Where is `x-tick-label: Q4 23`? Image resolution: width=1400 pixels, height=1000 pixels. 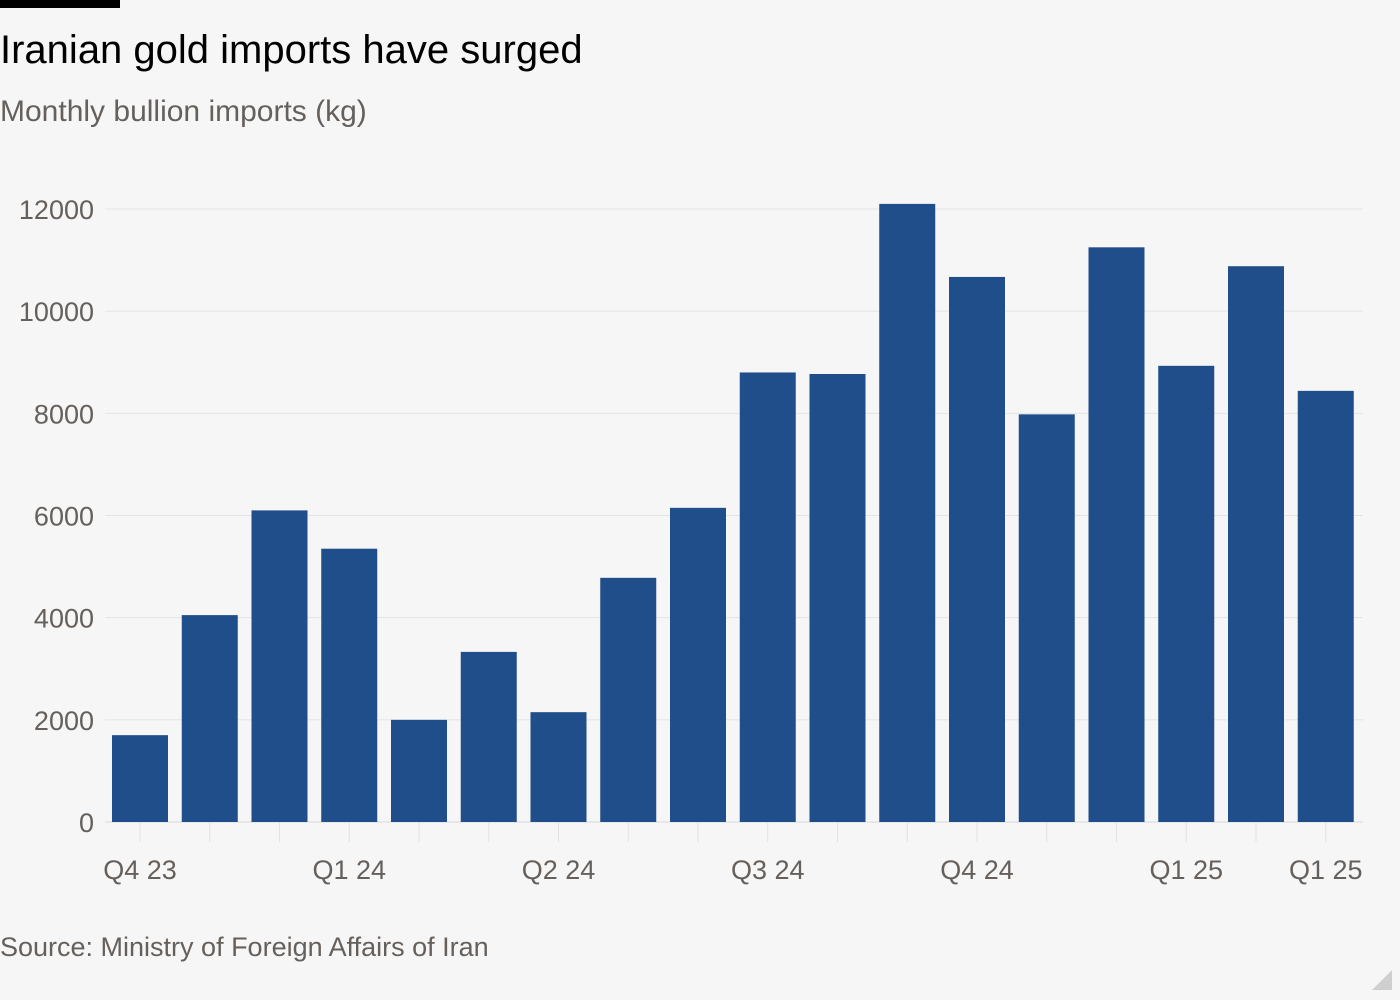
x-tick-label: Q4 23 is located at coordinates (140, 870).